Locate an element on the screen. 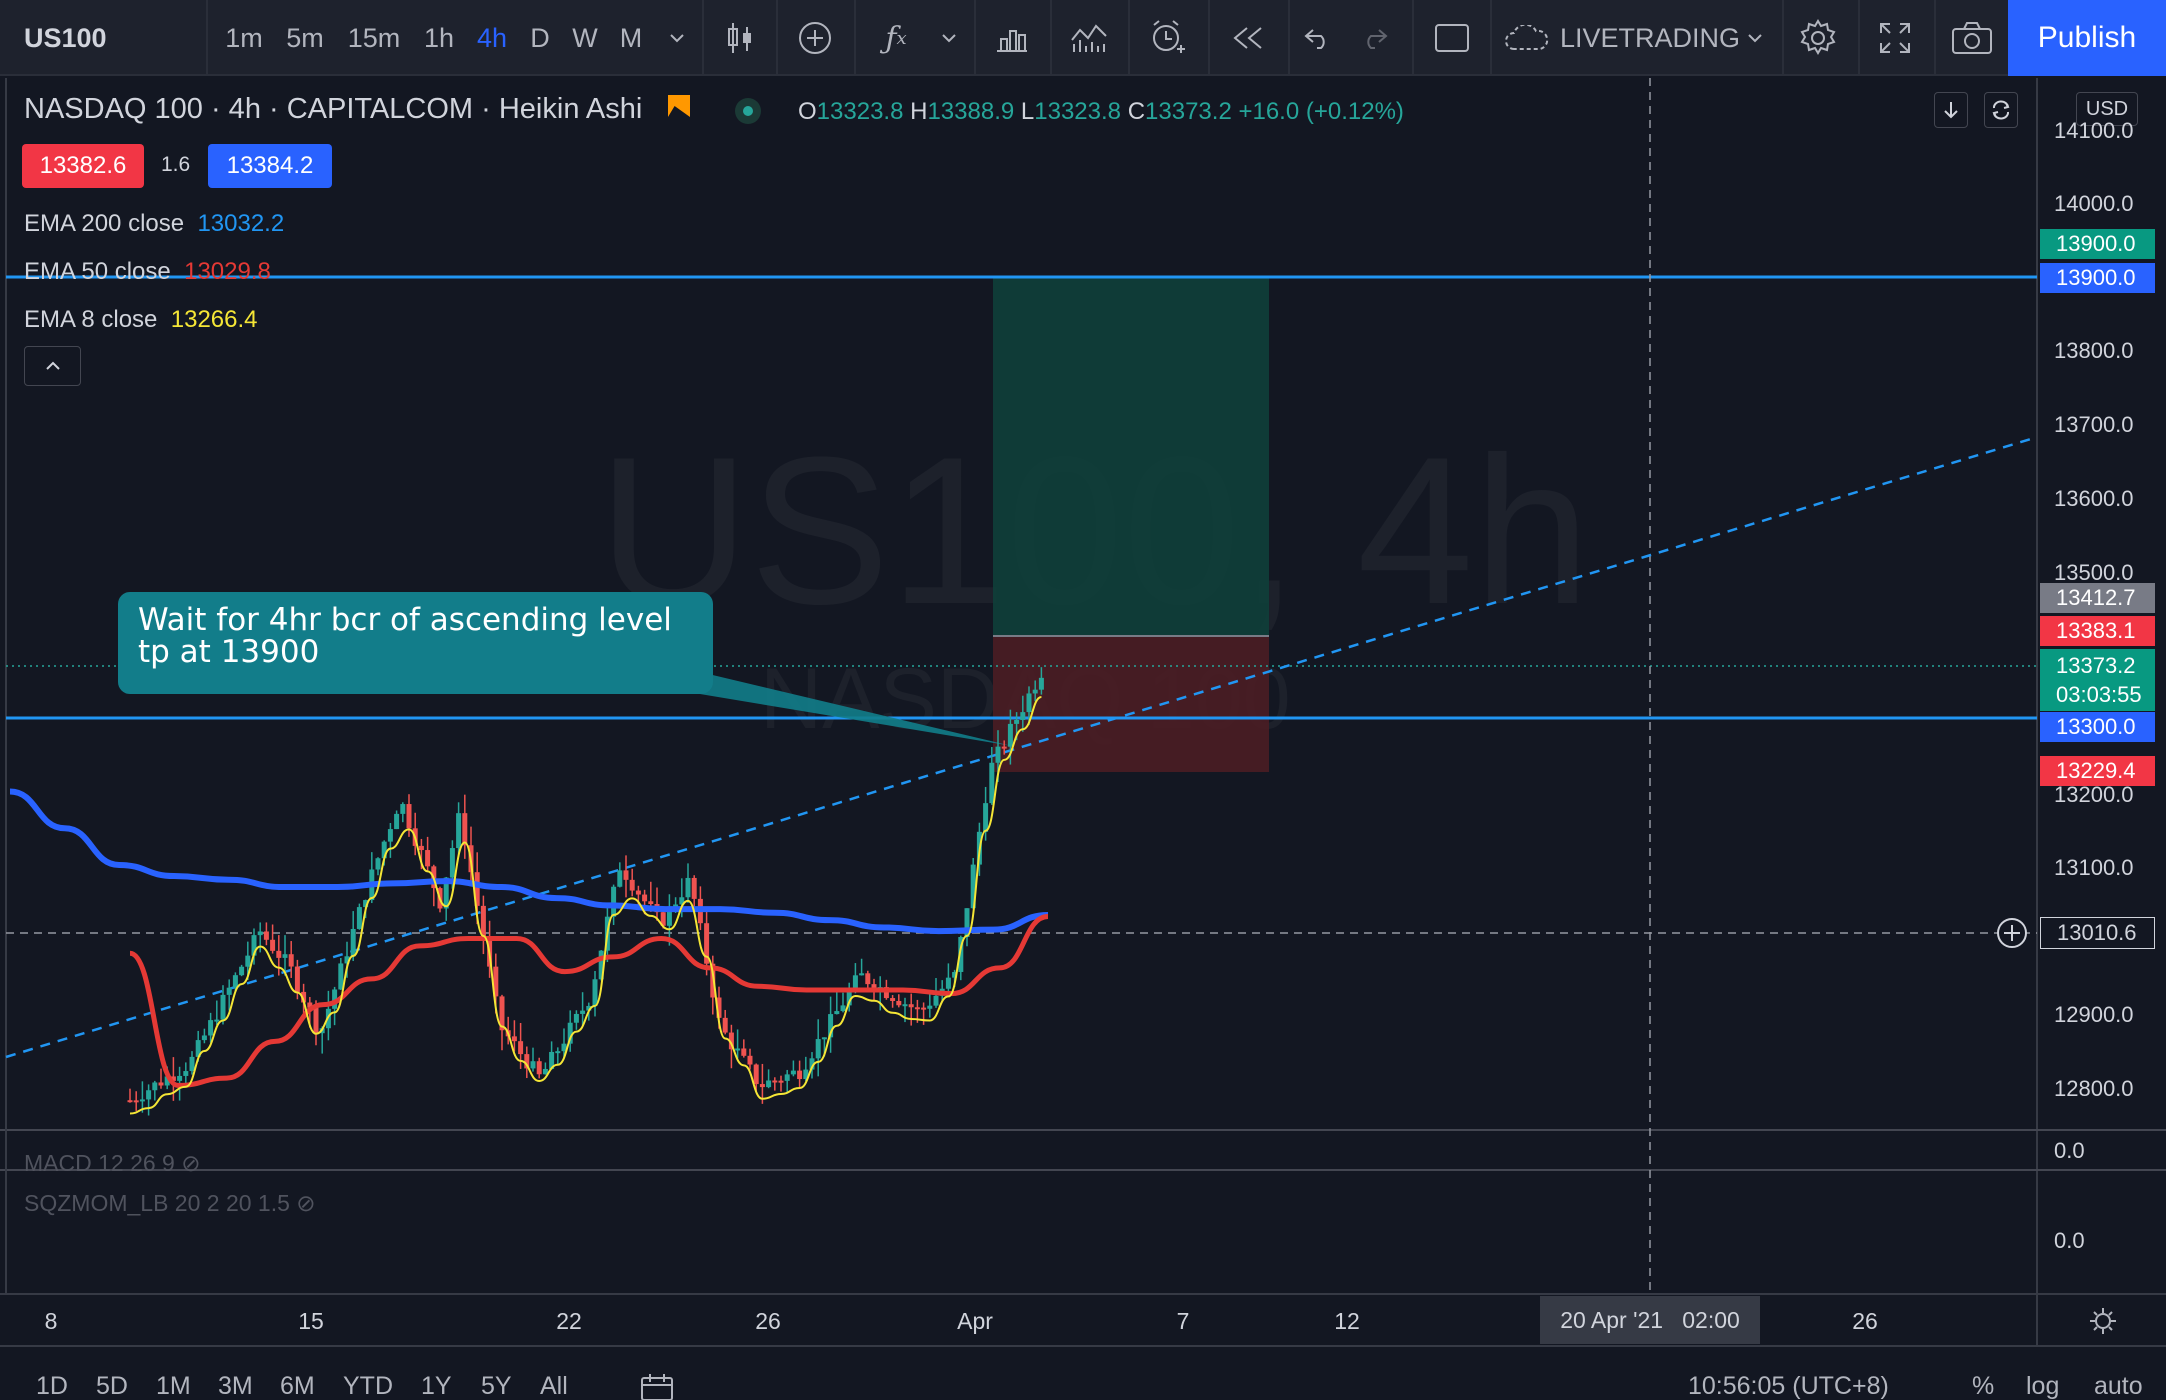 The image size is (2166, 1400). range-1m: 1M is located at coordinates (173, 1386).